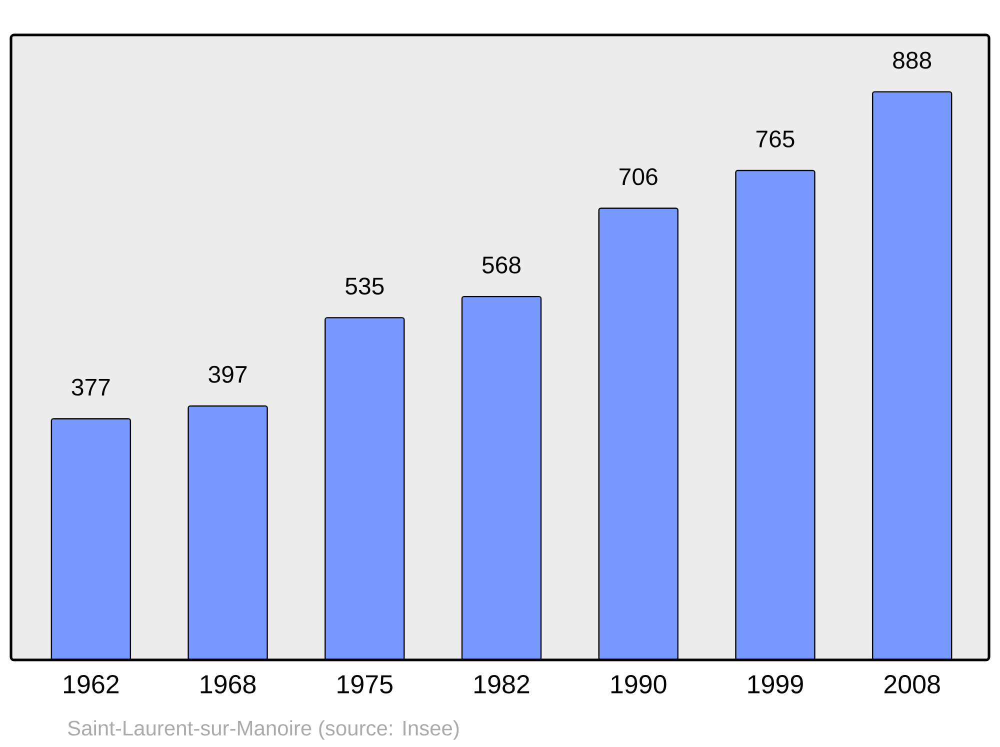 The height and width of the screenshot is (747, 1000). Describe the element at coordinates (263, 730) in the screenshot. I see `text: Saint-Laurent-sur-Manoire (source: Insee)` at that location.